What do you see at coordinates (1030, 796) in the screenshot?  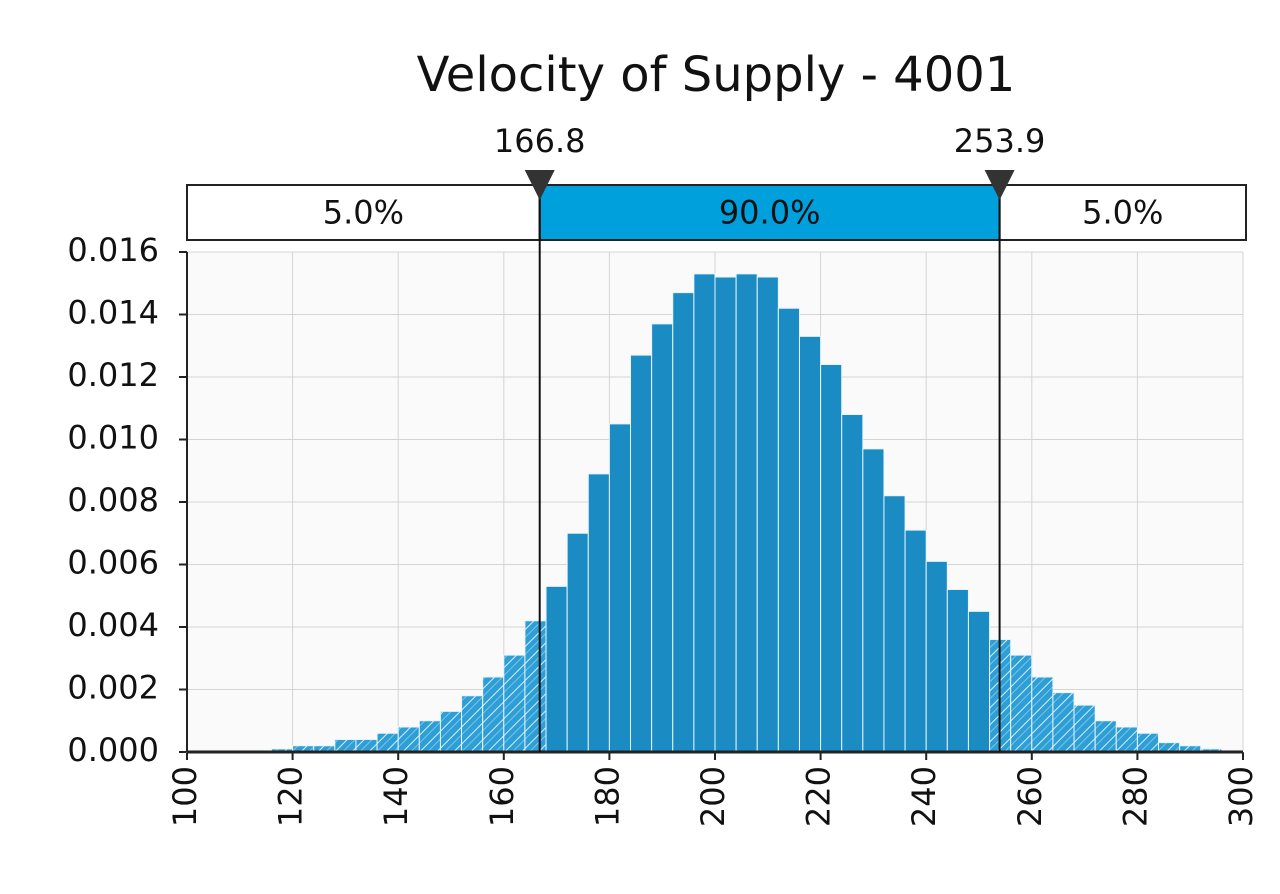 I see `x-tick-label: 260` at bounding box center [1030, 796].